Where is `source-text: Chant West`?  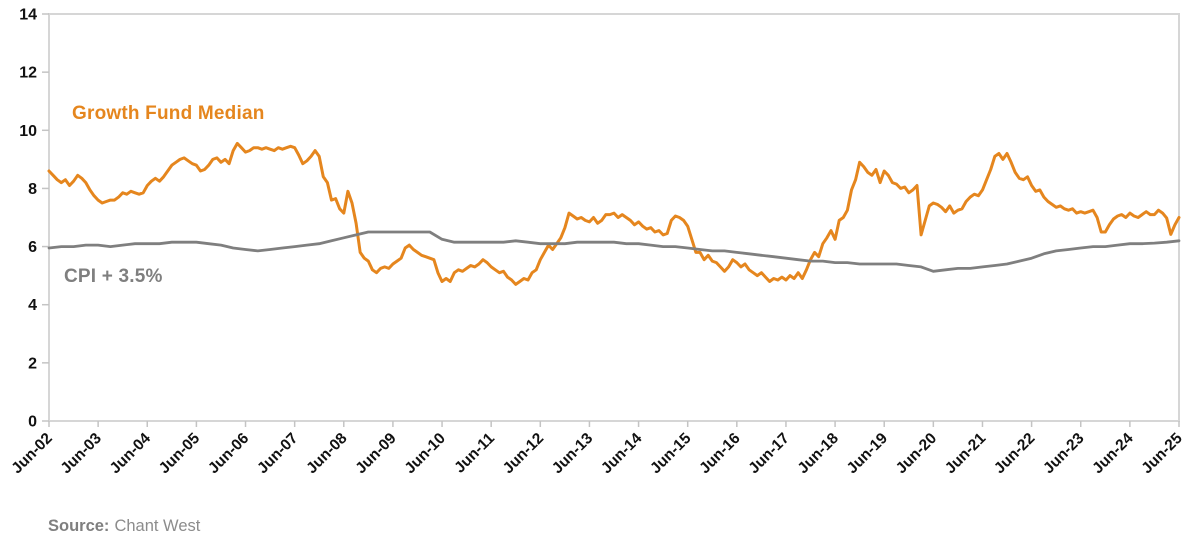 source-text: Chant West is located at coordinates (157, 526).